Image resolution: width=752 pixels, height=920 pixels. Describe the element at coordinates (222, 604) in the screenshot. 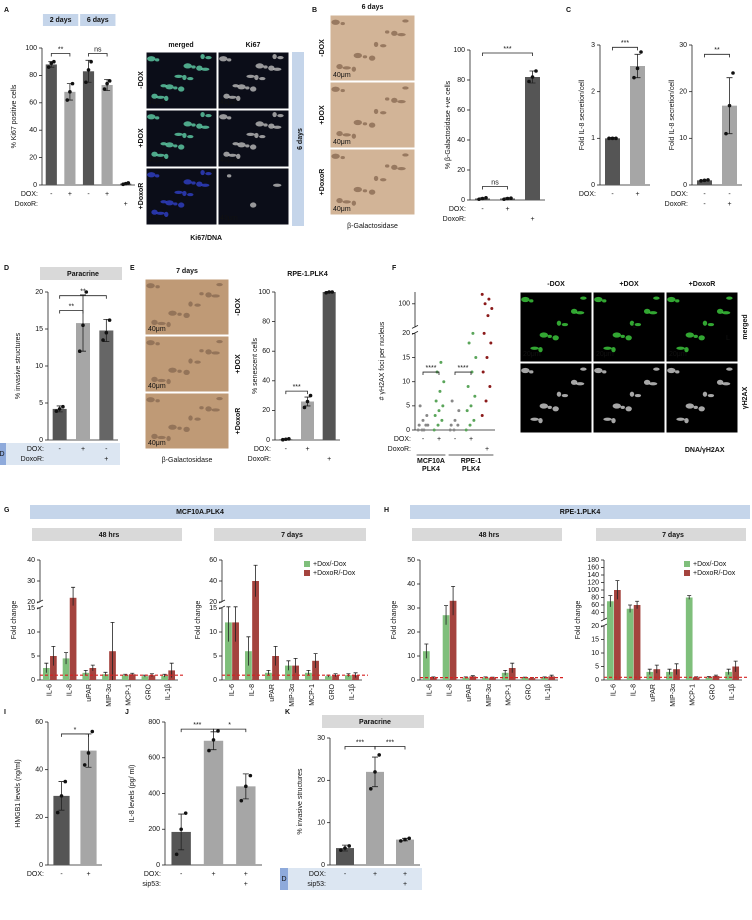

I see `axis-break` at that location.